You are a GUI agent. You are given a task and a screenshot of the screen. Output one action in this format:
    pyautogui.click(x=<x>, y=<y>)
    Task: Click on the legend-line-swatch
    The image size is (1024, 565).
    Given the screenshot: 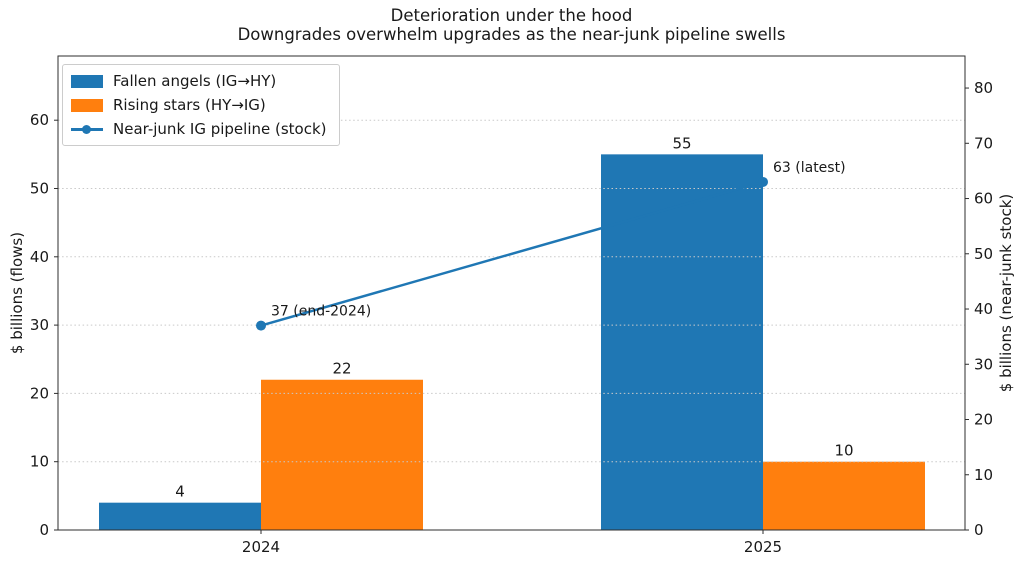 What is the action you would take?
    pyautogui.click(x=87, y=129)
    